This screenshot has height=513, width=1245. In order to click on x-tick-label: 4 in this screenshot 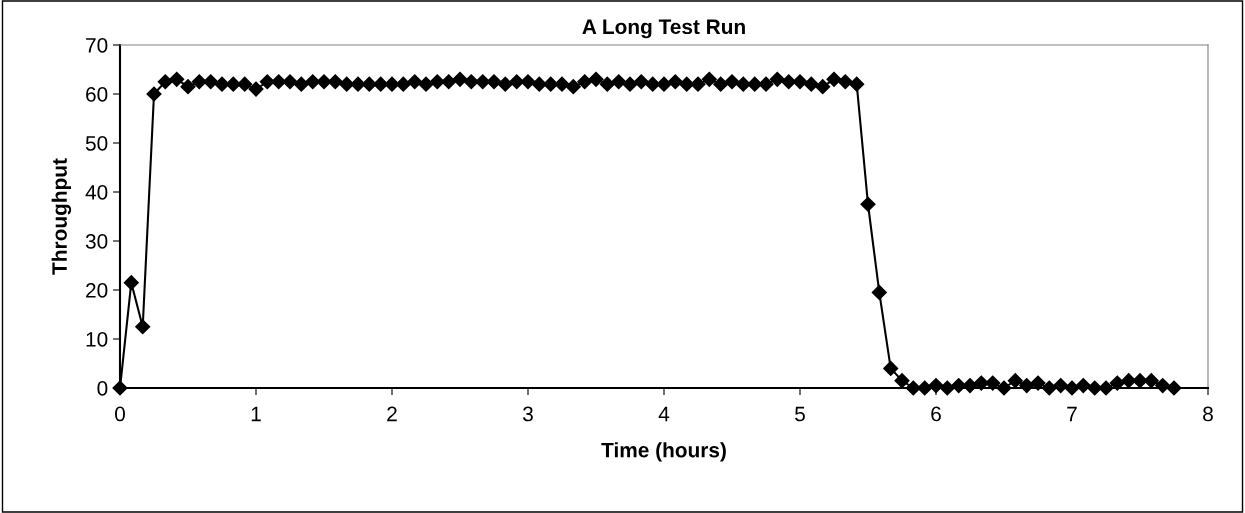, I will do `click(664, 414)`.